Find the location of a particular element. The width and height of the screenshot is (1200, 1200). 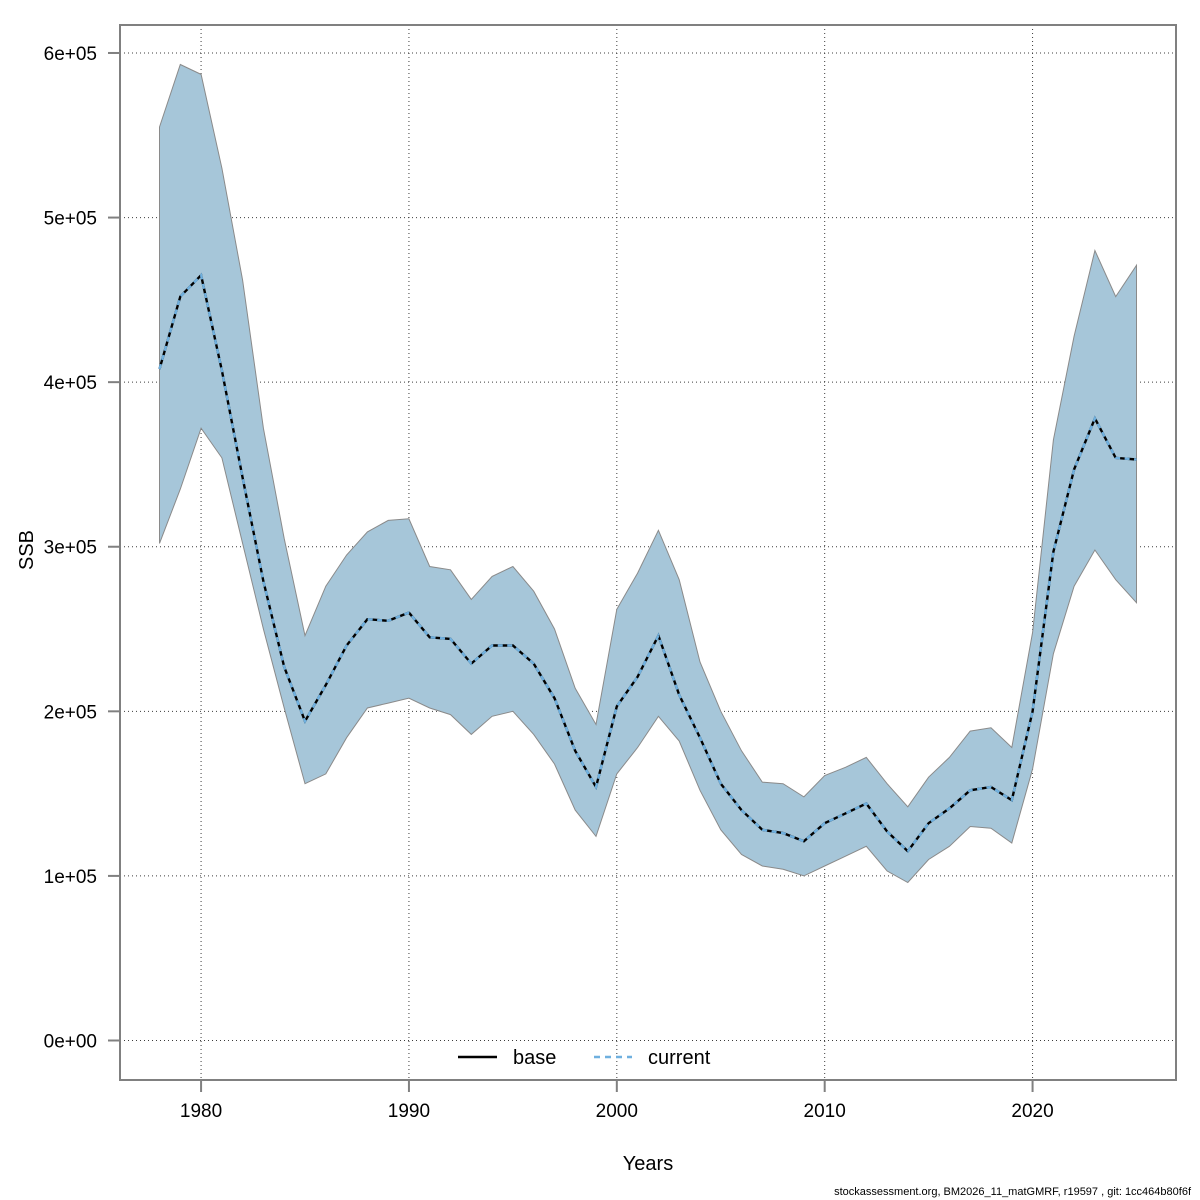

legend-base-label: base is located at coordinates (534, 1058).